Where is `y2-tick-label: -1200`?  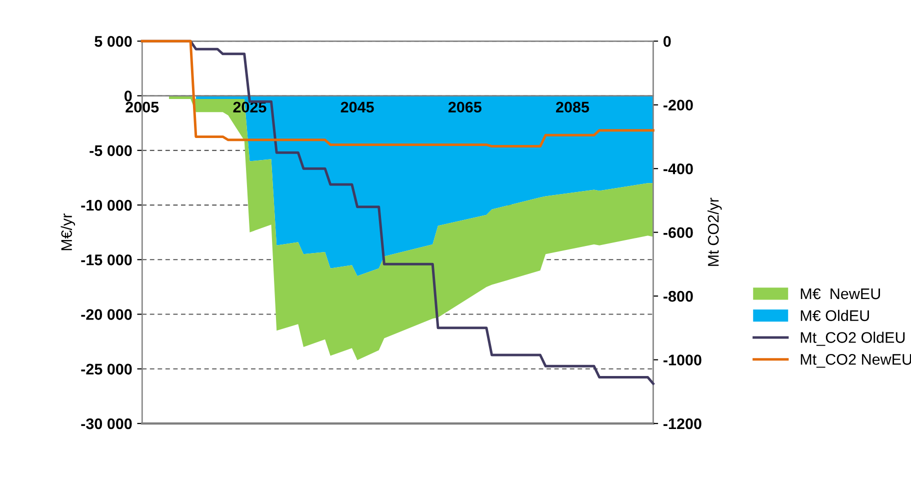 y2-tick-label: -1200 is located at coordinates (683, 424).